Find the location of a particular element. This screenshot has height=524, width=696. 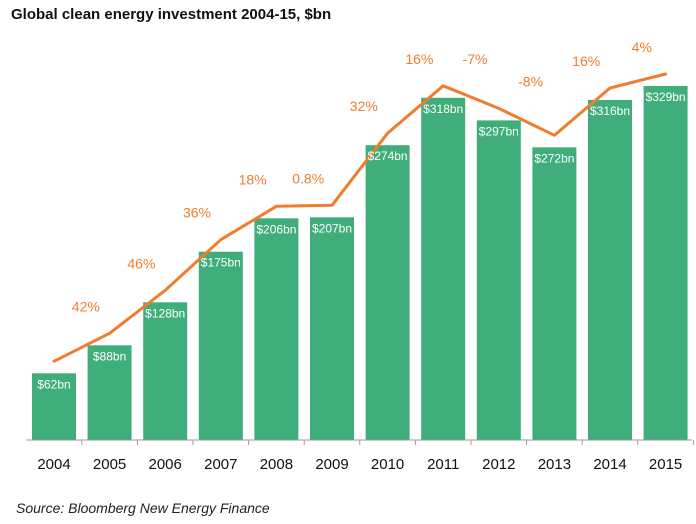

x-tick-label-2013: 2013 is located at coordinates (554, 464).